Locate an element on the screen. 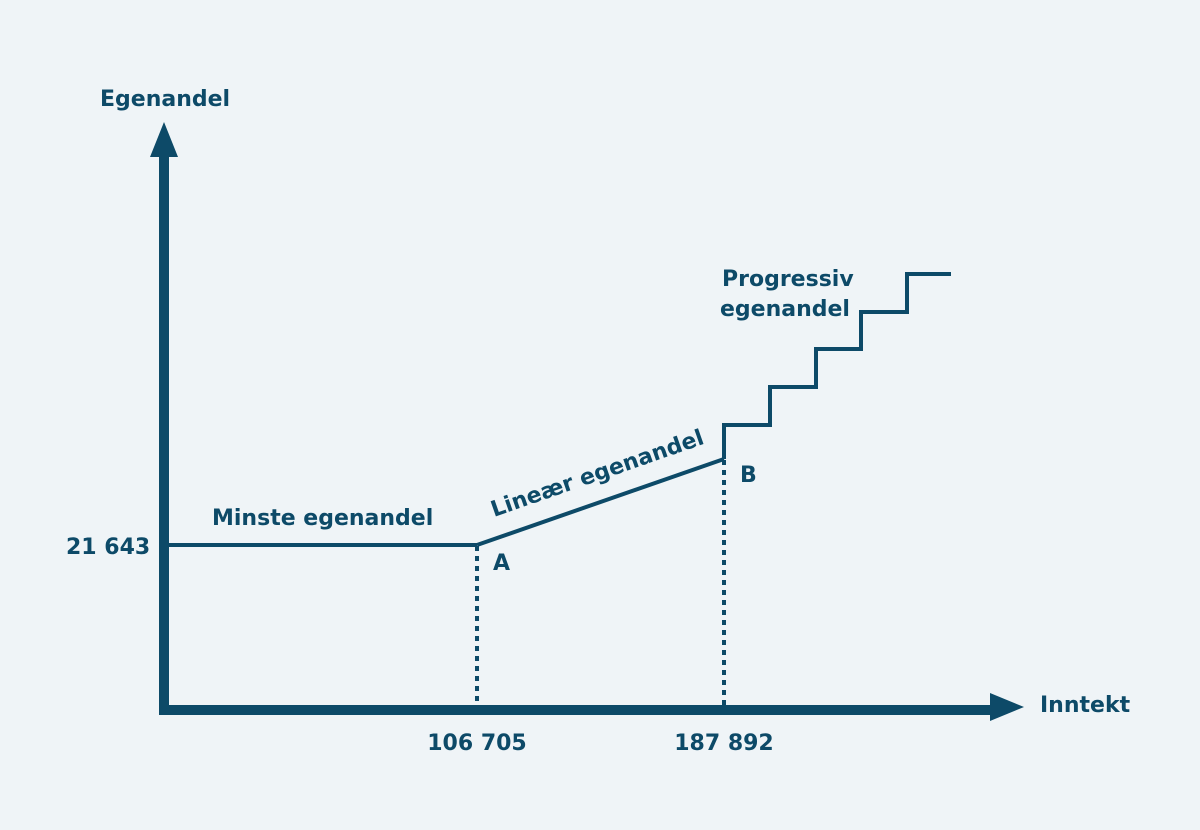 This screenshot has height=830, width=1200. lineaer-egenandel-line is located at coordinates (600, 502).